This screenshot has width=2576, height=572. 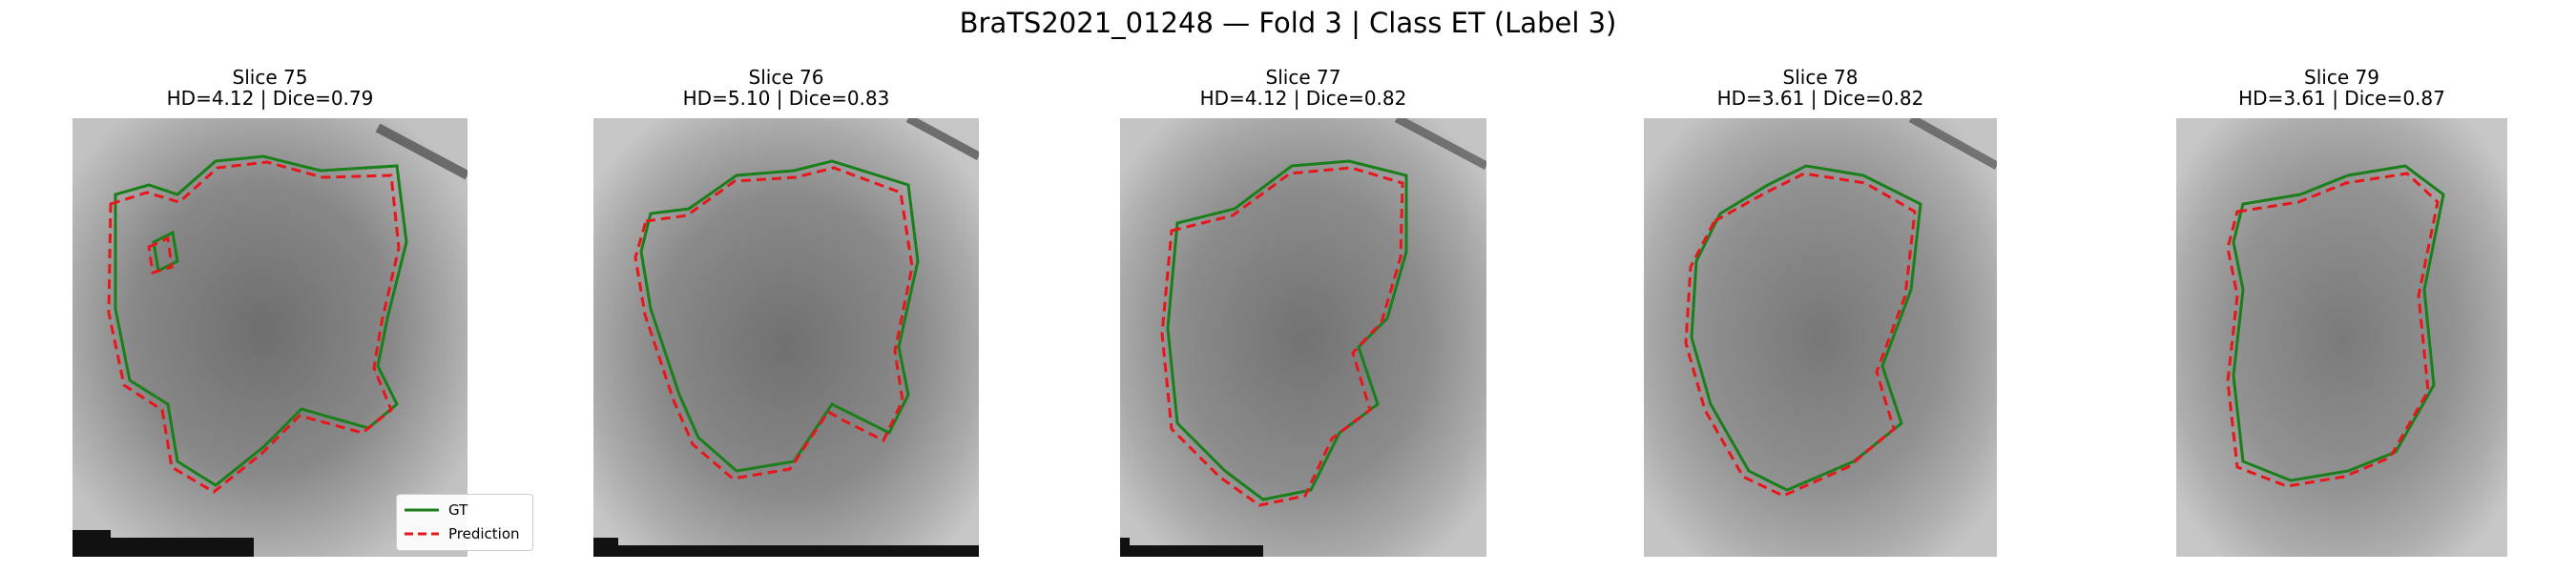 What do you see at coordinates (1820, 77) in the screenshot?
I see `slice-title: Slice 78` at bounding box center [1820, 77].